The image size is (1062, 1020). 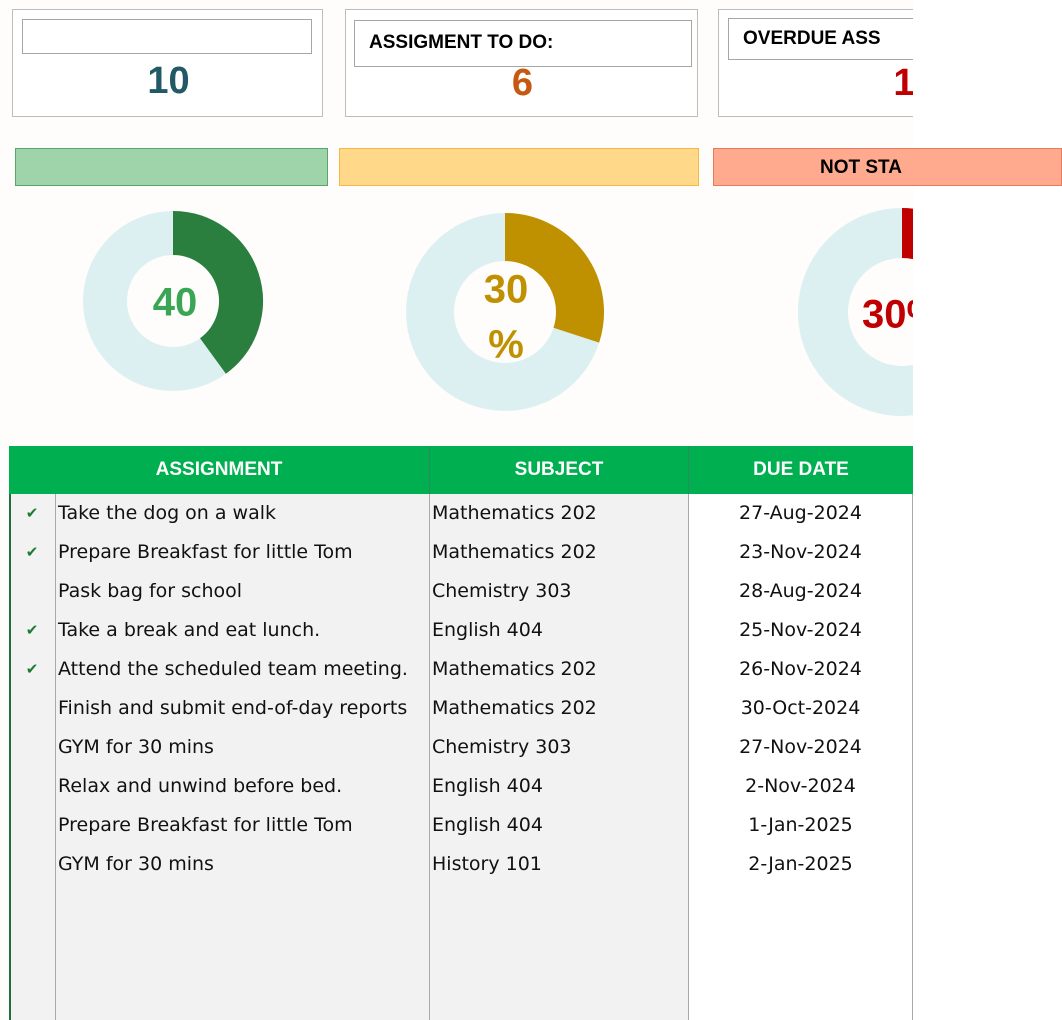 I want to click on not-started-donut-chart: 30%, so click(x=855, y=312).